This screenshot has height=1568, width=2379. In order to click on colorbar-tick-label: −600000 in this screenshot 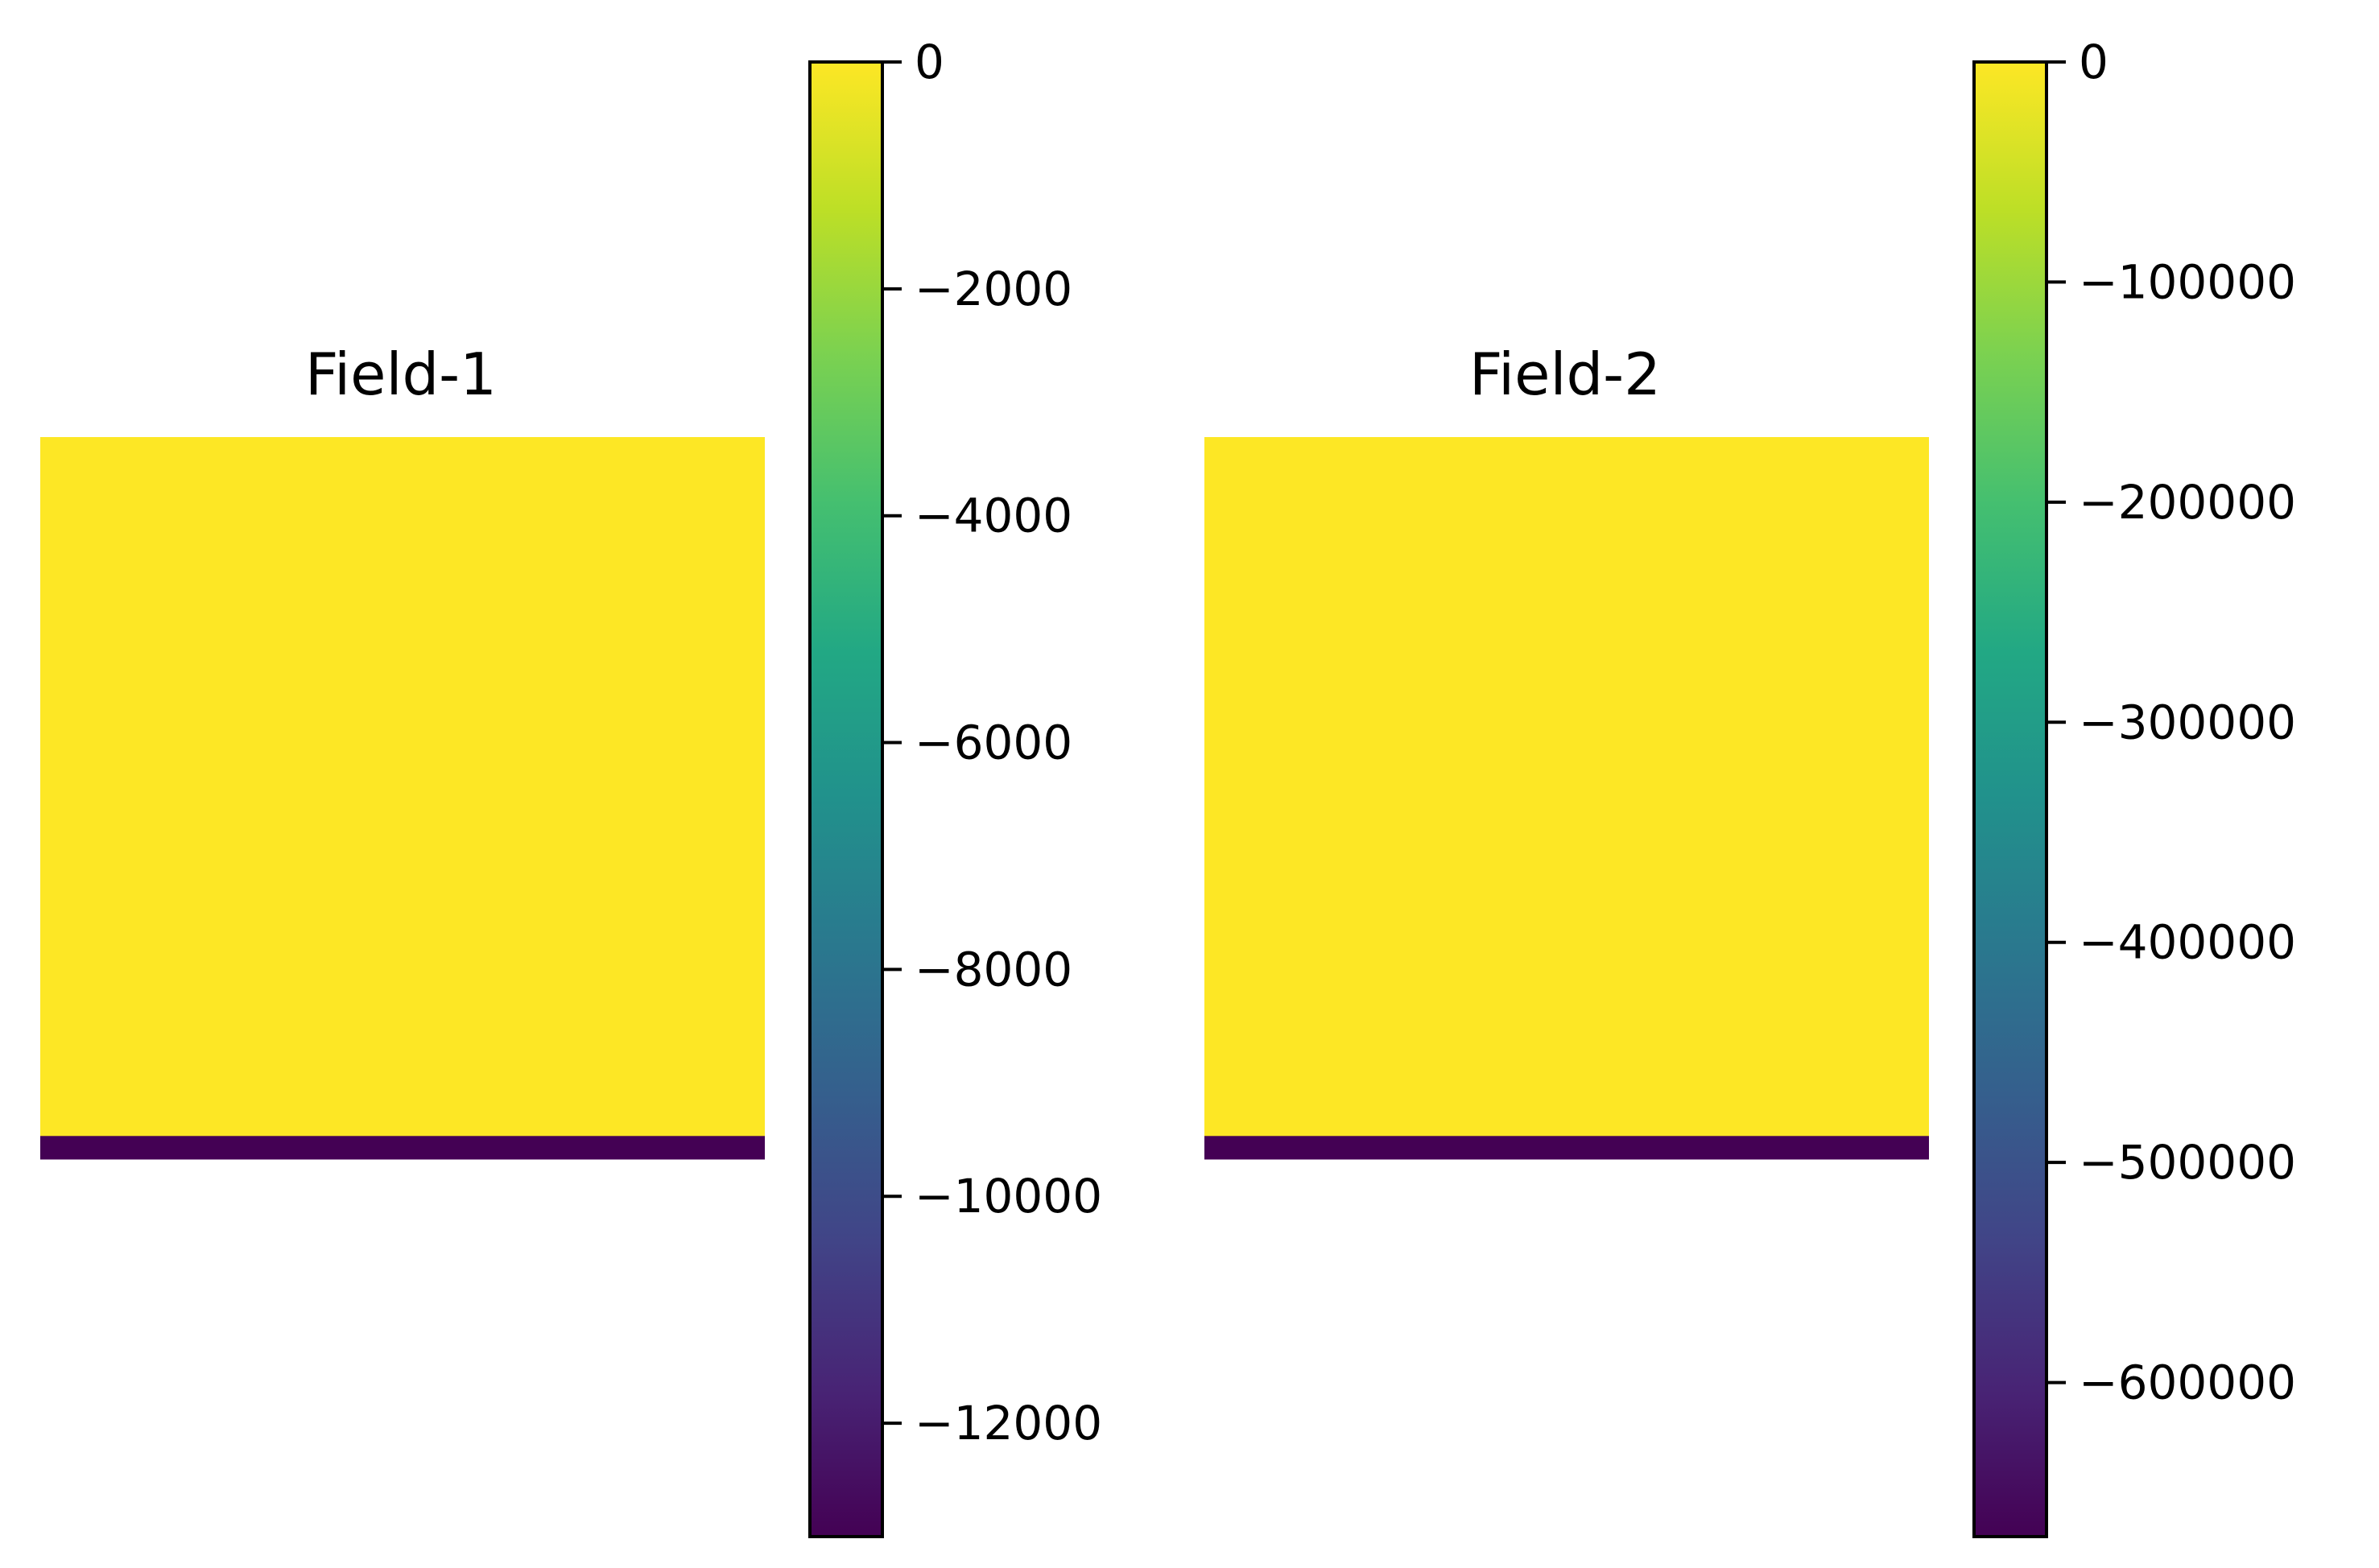, I will do `click(2187, 1382)`.